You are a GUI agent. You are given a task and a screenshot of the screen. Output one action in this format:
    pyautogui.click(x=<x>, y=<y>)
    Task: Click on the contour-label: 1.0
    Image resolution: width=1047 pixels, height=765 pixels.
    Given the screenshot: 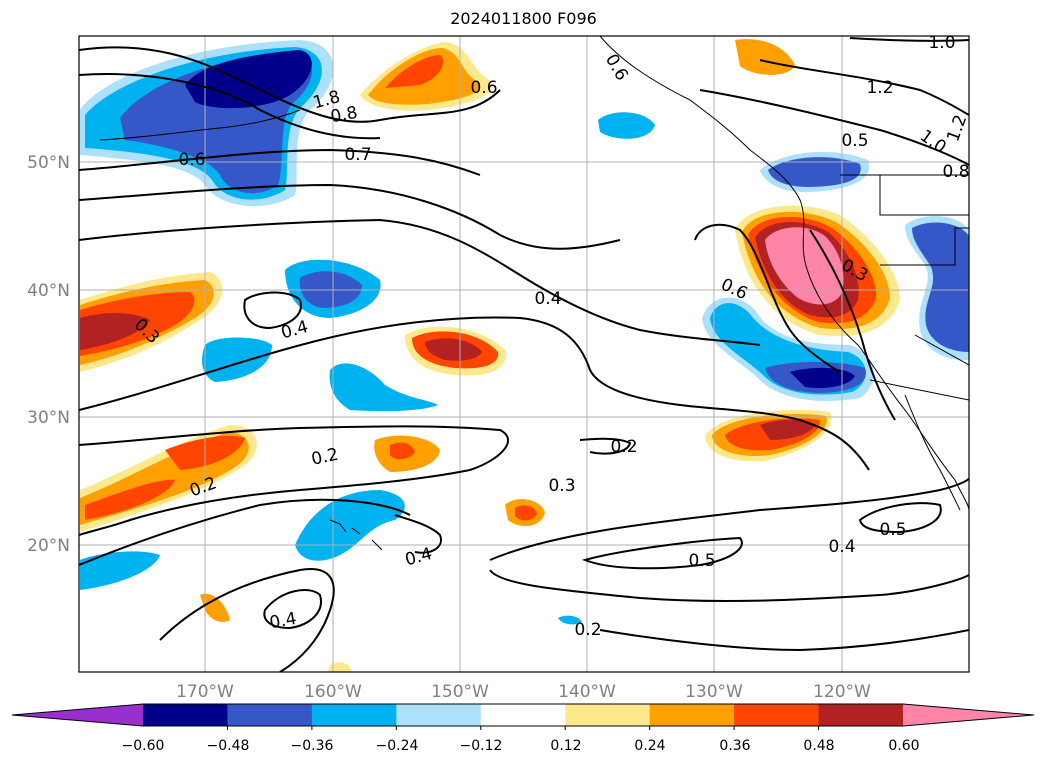 What is the action you would take?
    pyautogui.click(x=941, y=43)
    